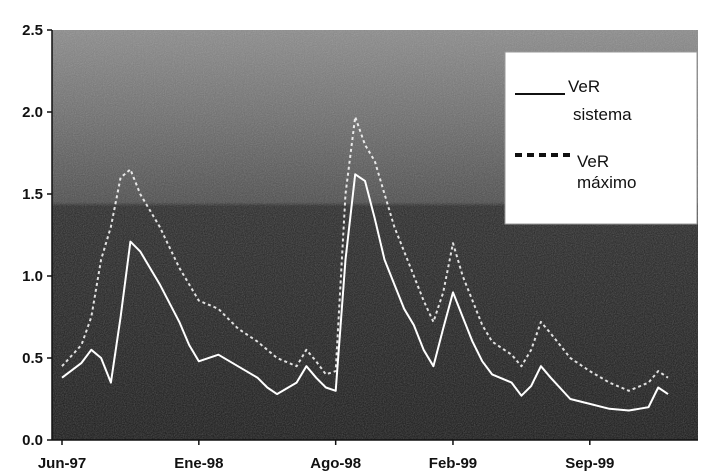 This screenshot has height=476, width=709. Describe the element at coordinates (32, 112) in the screenshot. I see `y-tick-label: 2.0` at that location.